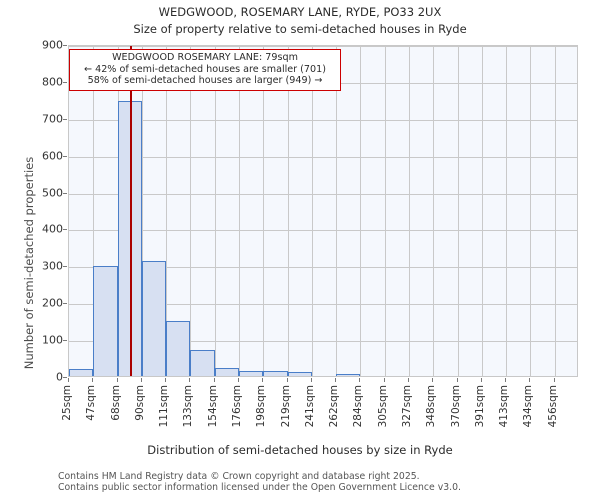  What do you see at coordinates (188, 406) in the screenshot?
I see `x-tick-label: 133sqm` at bounding box center [188, 406].